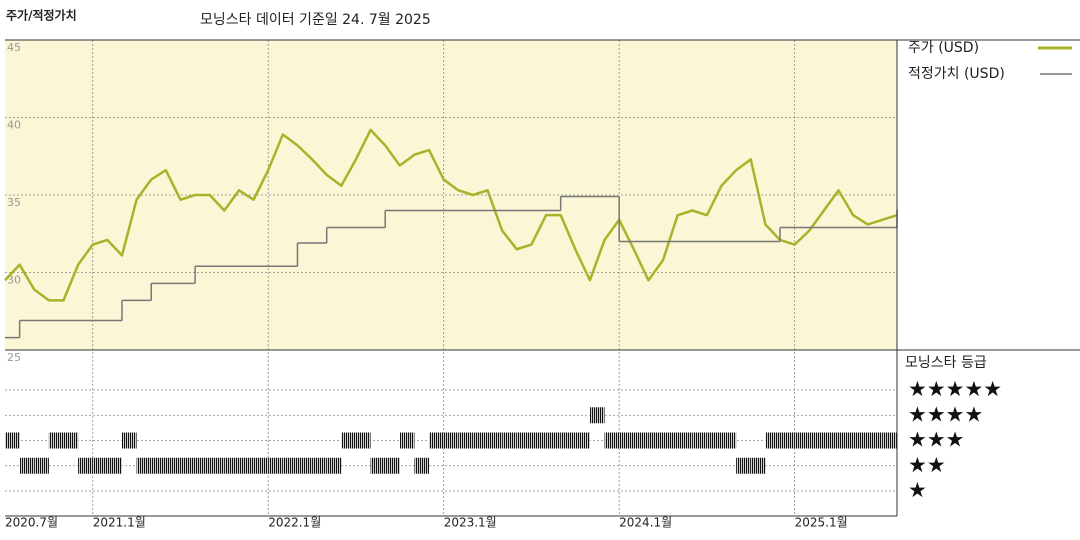  What do you see at coordinates (470, 523) in the screenshot?
I see `x-tick-label: 2023.1월` at bounding box center [470, 523].